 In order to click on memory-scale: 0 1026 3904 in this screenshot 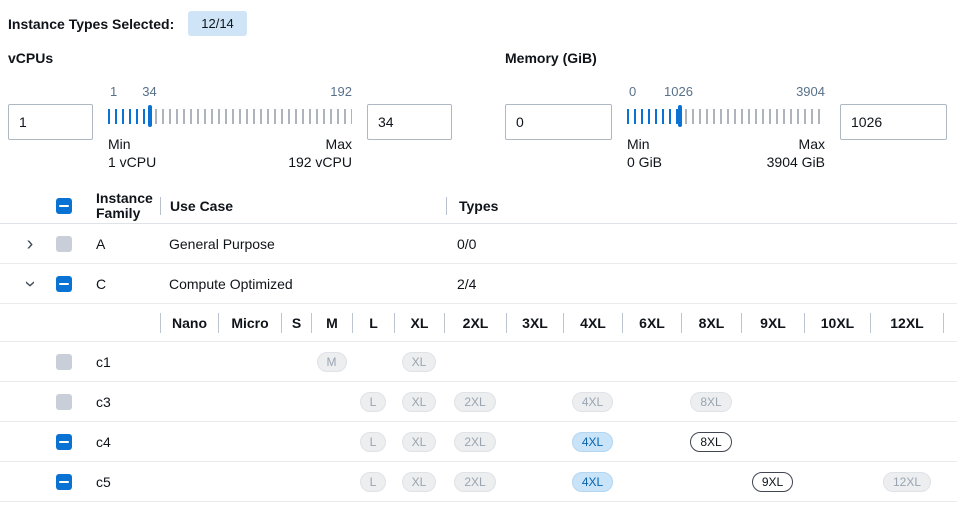, I will do `click(726, 94)`.